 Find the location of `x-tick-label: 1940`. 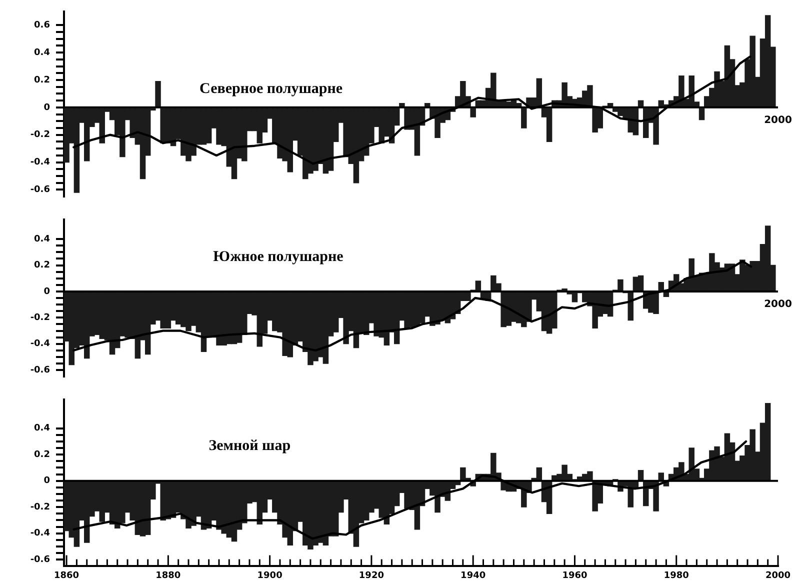

x-tick-label: 1940 is located at coordinates (473, 575).